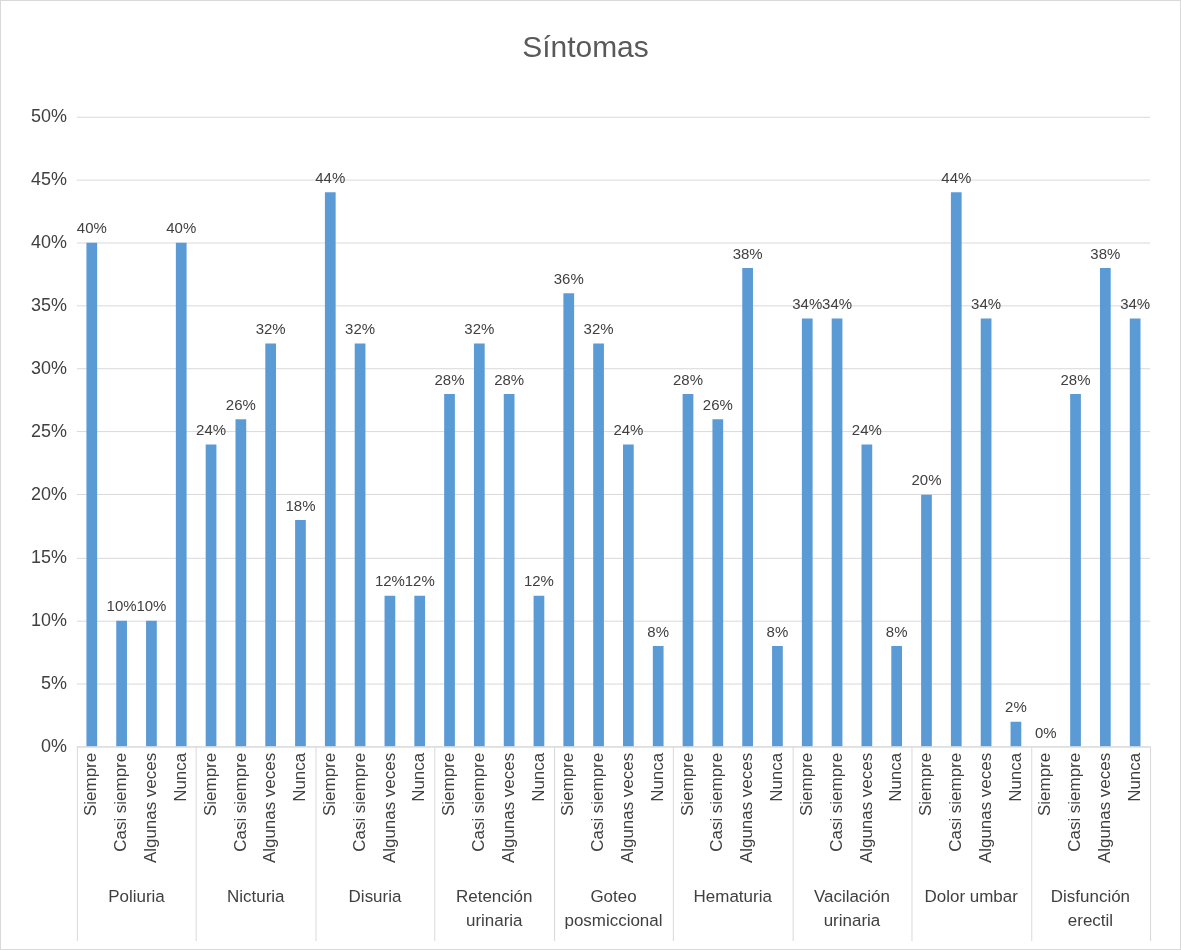 Image resolution: width=1181 pixels, height=950 pixels. I want to click on y-tick-label: 0%, so click(53, 745).